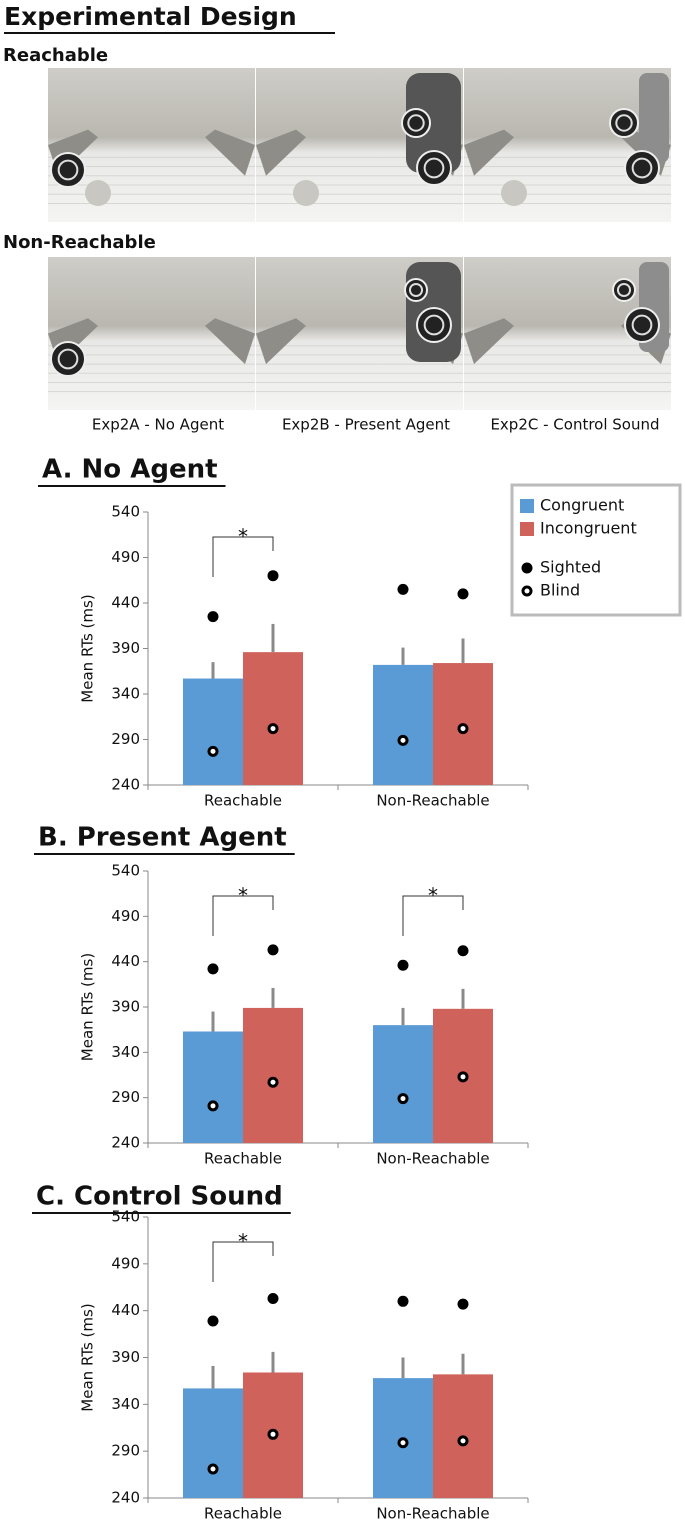 Image resolution: width=685 pixels, height=1525 pixels. Describe the element at coordinates (79, 242) in the screenshot. I see `row-label: Non-Reachable` at that location.